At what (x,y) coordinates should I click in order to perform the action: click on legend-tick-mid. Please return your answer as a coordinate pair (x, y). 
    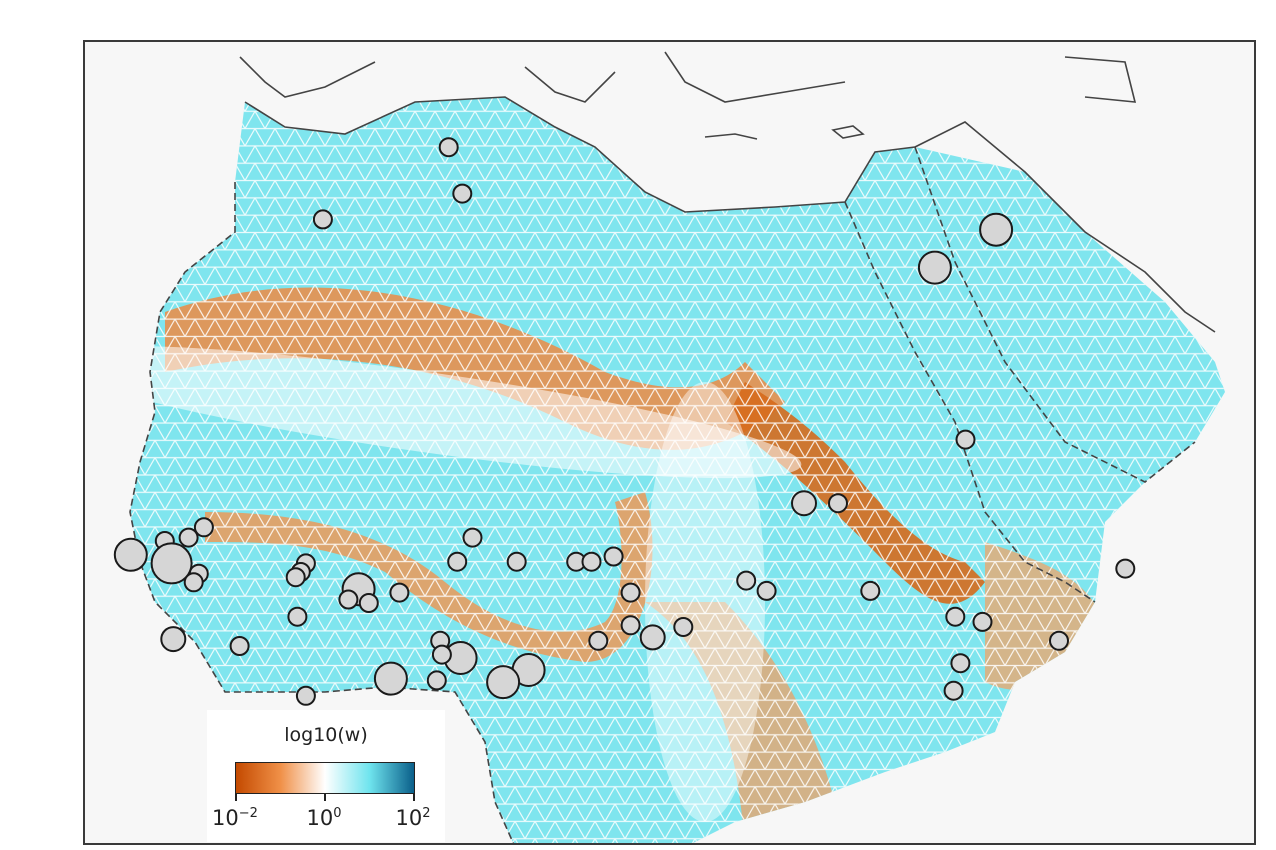
    Looking at the image, I should click on (325, 797).